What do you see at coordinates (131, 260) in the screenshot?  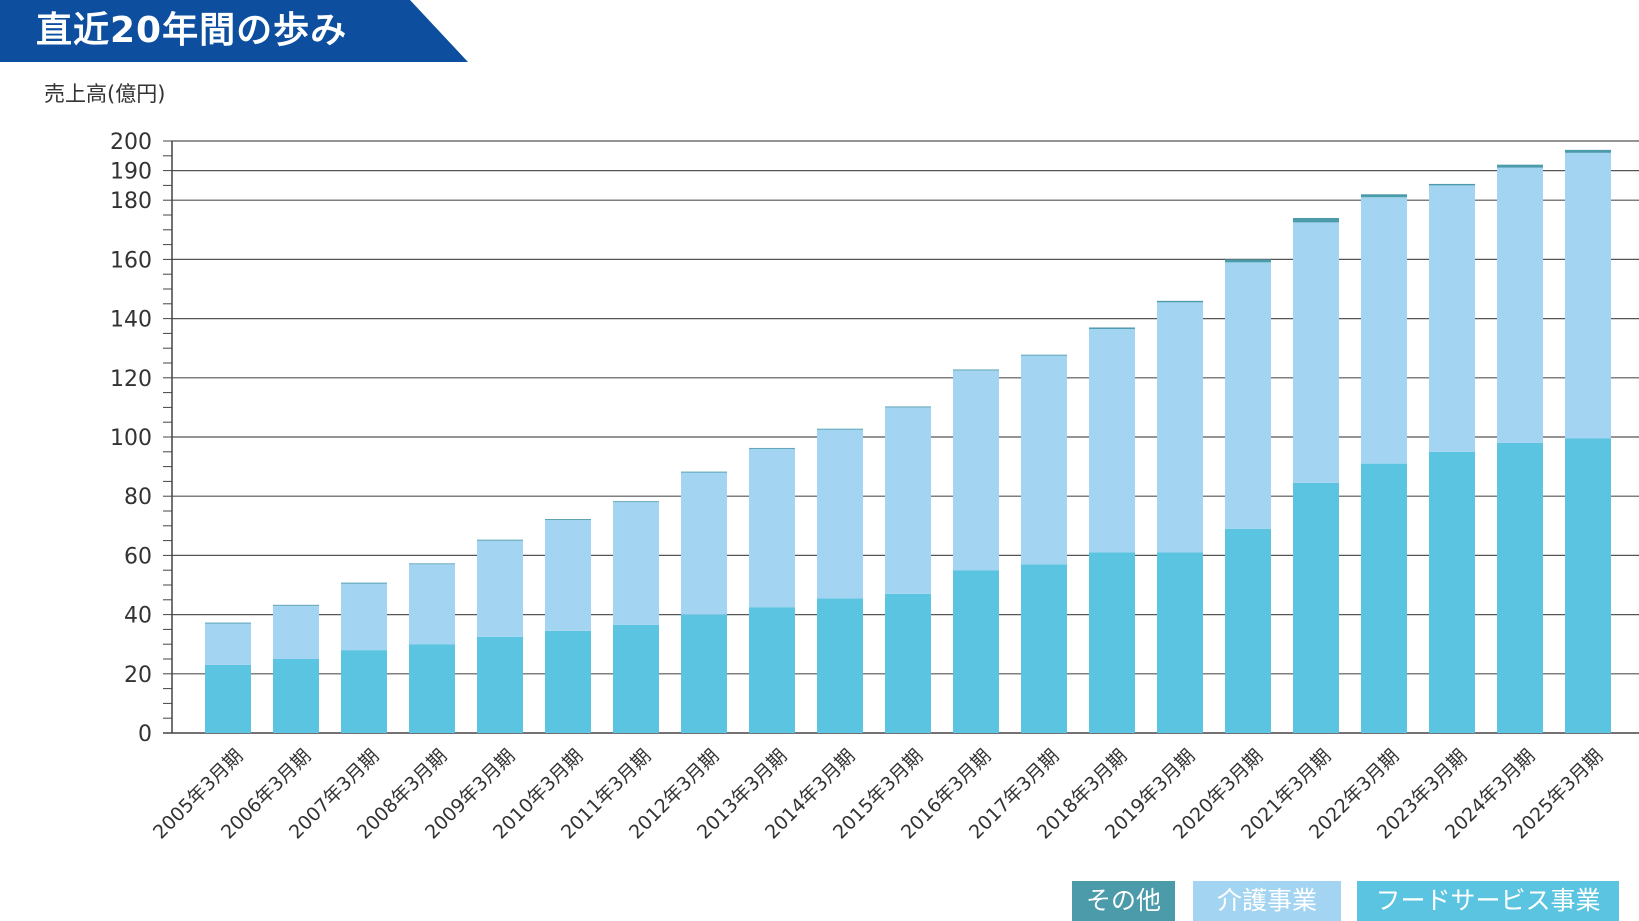 I see `y-tick-label: 160` at bounding box center [131, 260].